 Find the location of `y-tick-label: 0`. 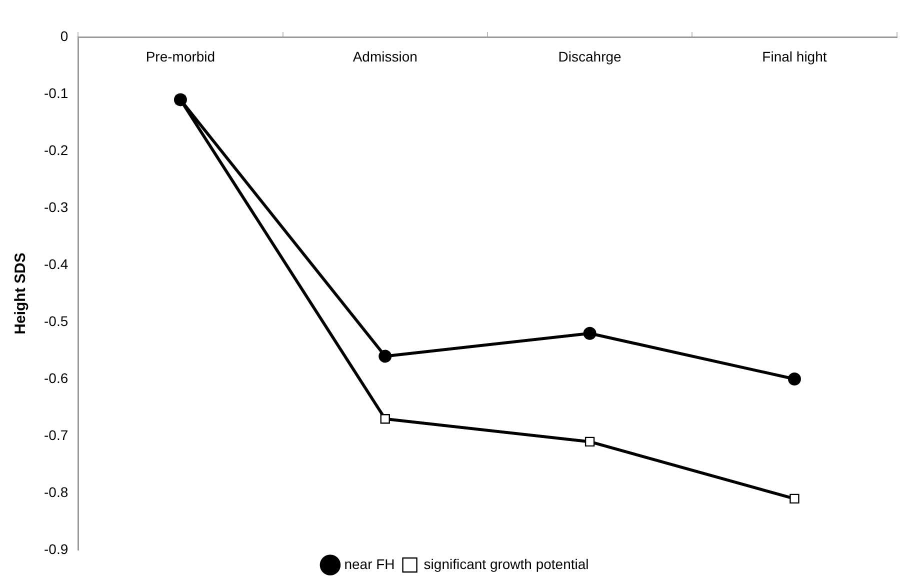

y-tick-label: 0 is located at coordinates (64, 36).